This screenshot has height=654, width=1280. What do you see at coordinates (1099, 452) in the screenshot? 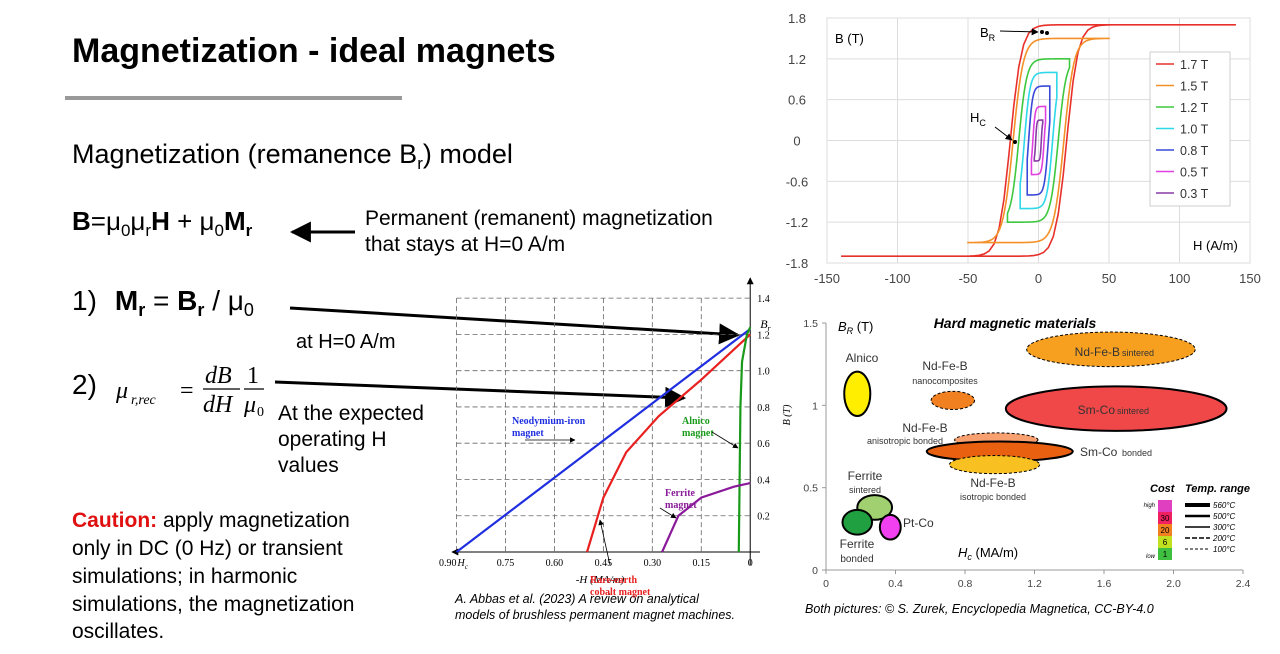
I see `material-label: Sm-Co` at bounding box center [1099, 452].